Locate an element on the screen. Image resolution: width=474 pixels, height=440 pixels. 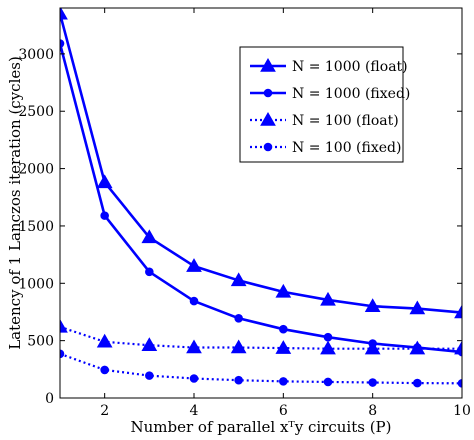
legend-entry: N = 1000 (fixed) is located at coordinates (330, 94).